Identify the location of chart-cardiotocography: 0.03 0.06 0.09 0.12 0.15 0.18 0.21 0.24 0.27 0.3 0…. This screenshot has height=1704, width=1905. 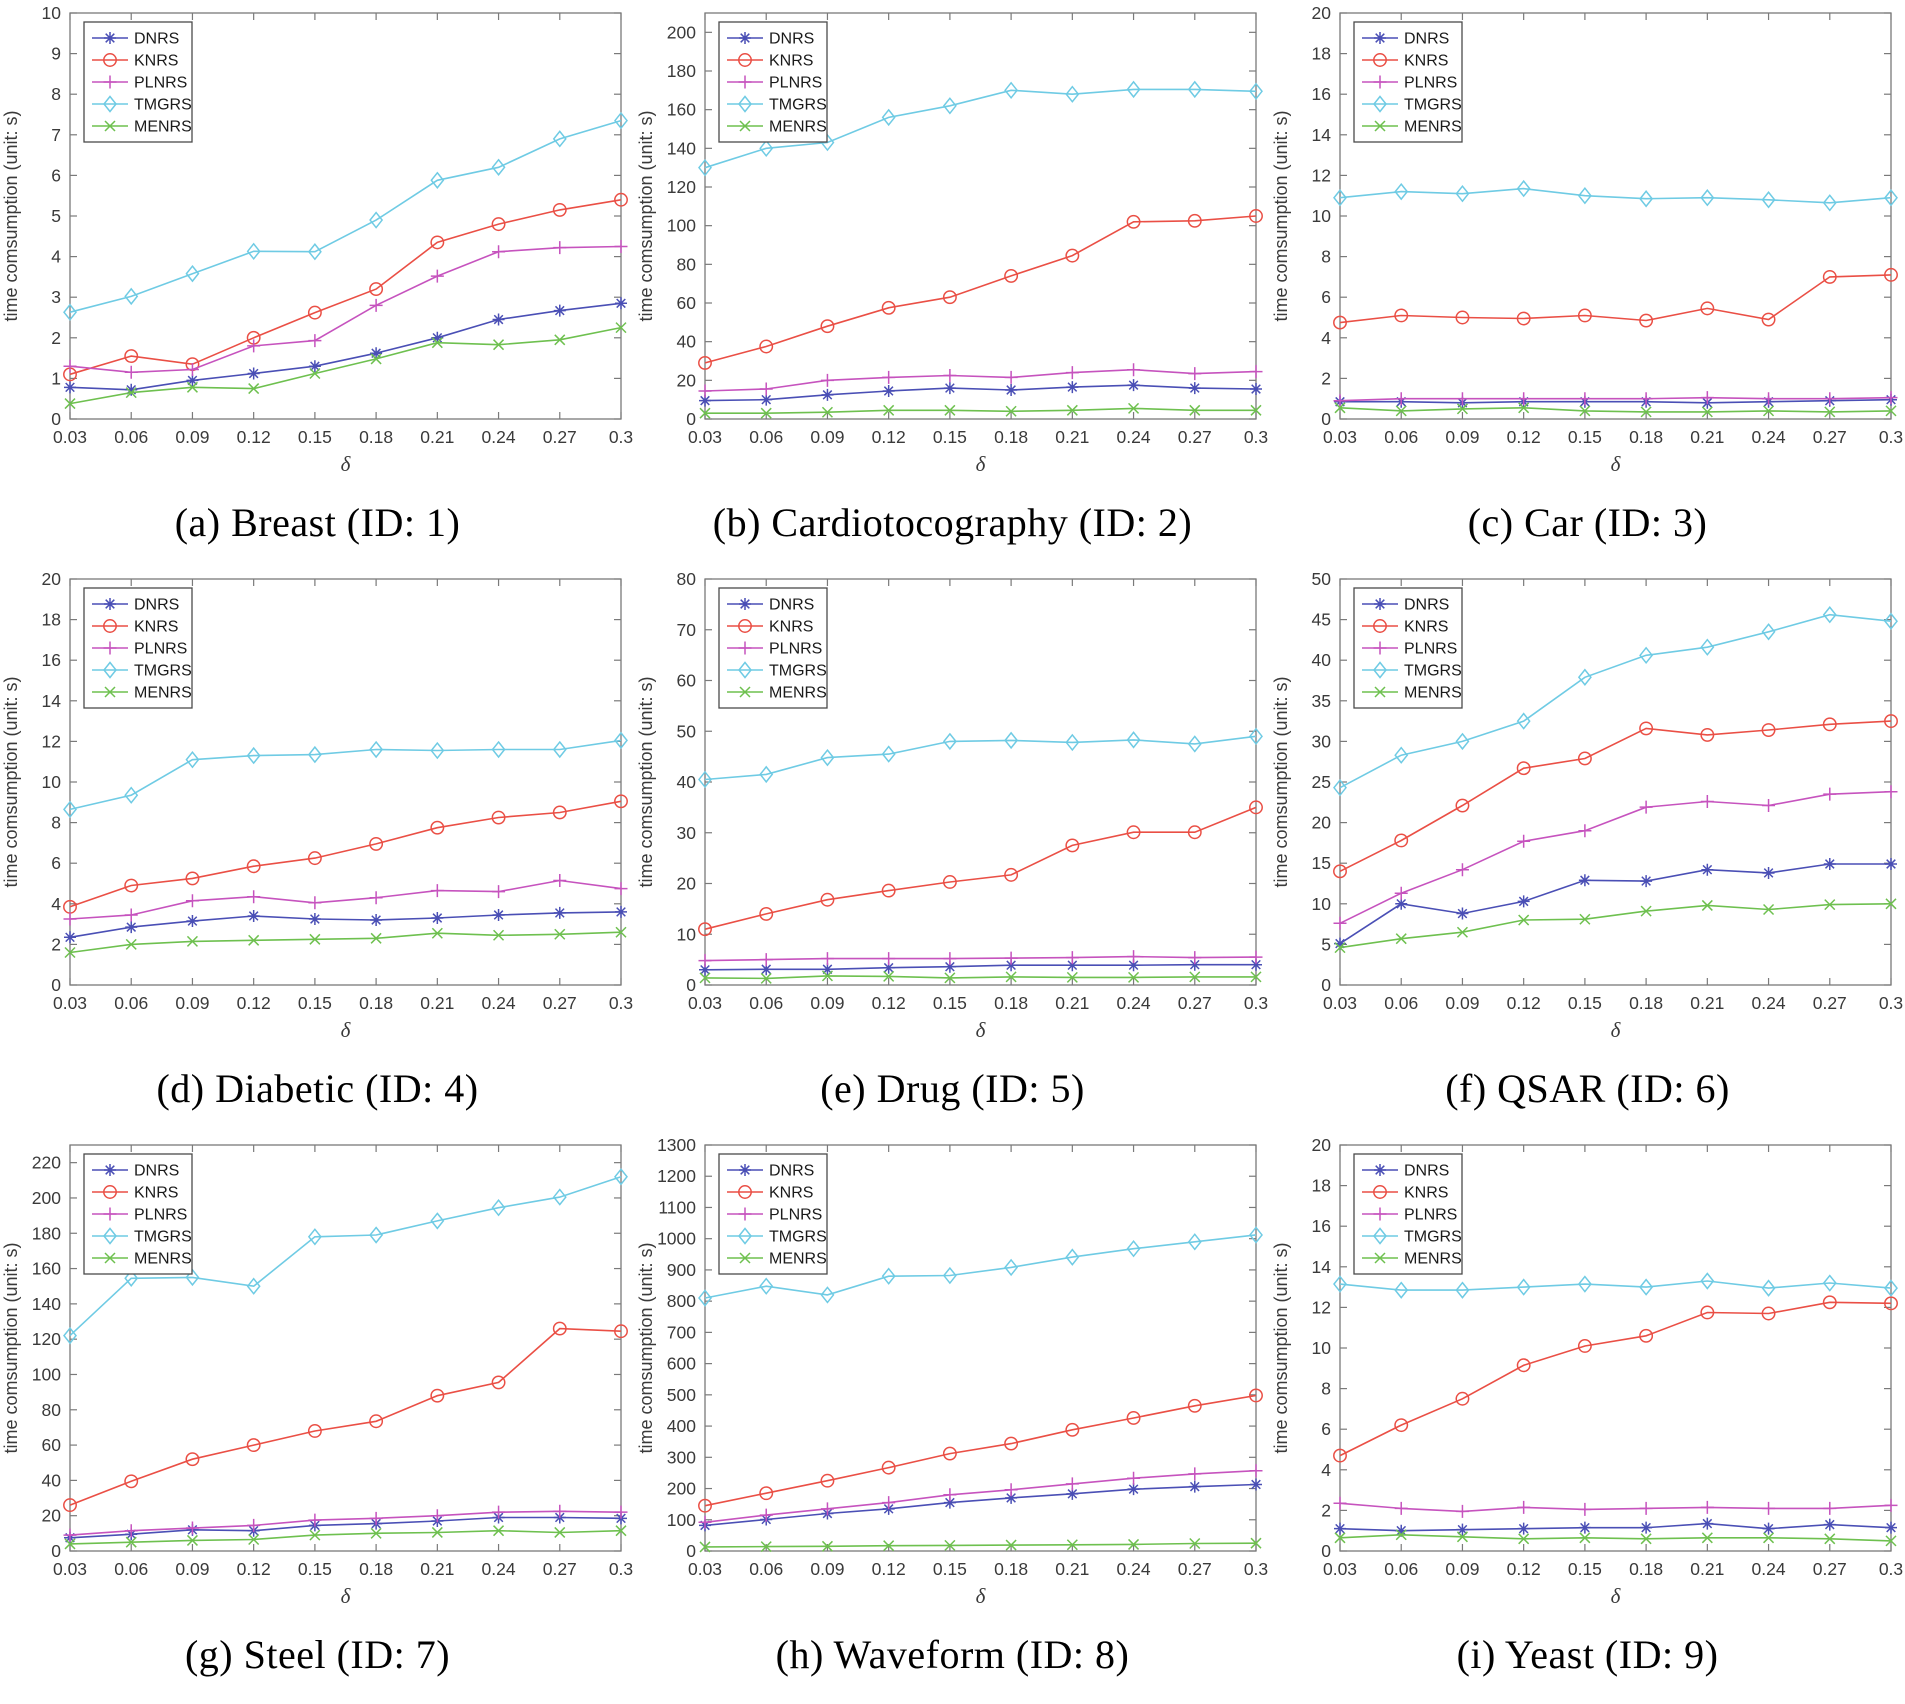
(952, 244).